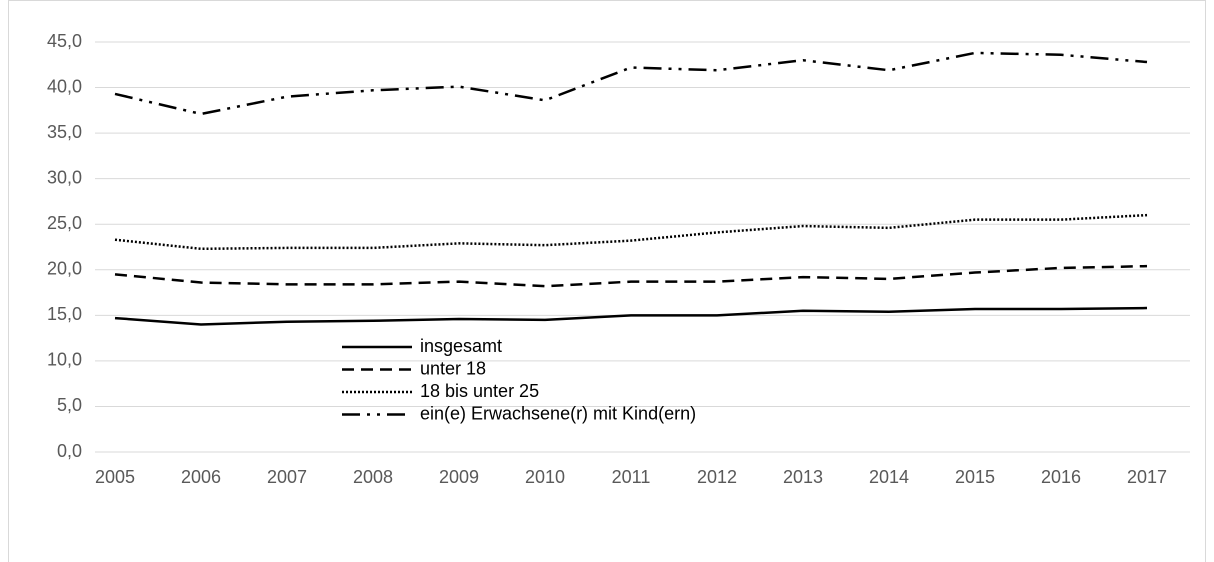 This screenshot has width=1214, height=562. I want to click on x-tick-label: 2007, so click(287, 477).